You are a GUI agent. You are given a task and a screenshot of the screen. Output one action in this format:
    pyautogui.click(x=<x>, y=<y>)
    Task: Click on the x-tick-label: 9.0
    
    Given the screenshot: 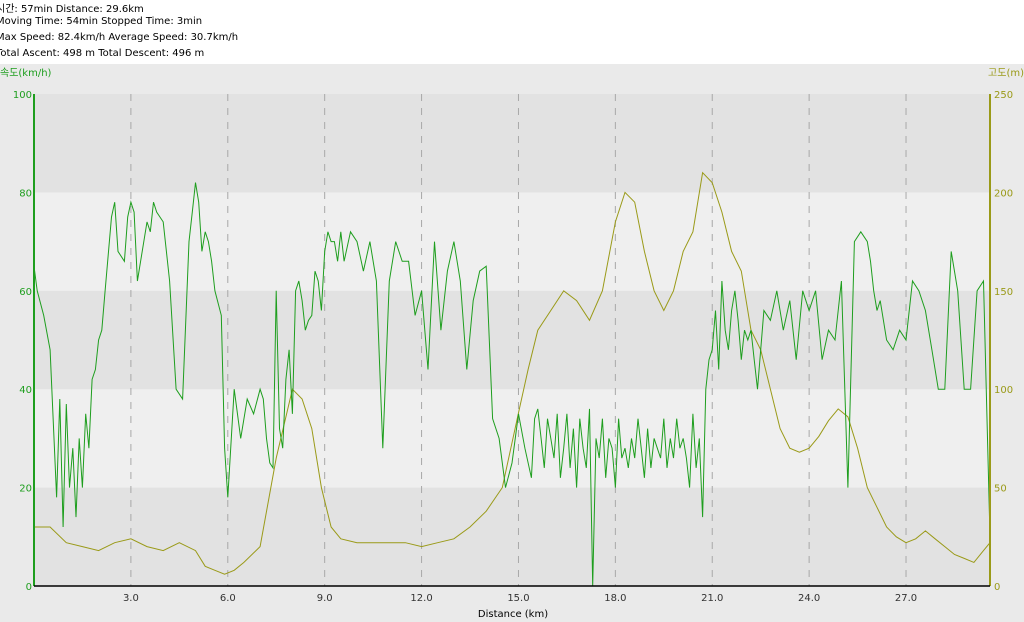 What is the action you would take?
    pyautogui.click(x=325, y=598)
    